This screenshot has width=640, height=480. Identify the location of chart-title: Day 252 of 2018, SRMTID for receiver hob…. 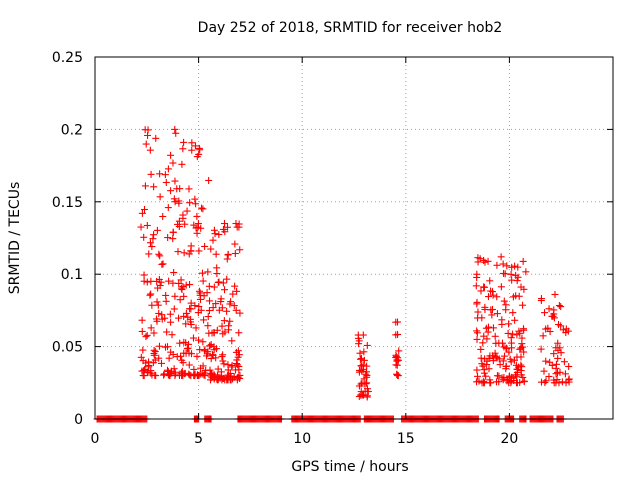
(350, 28).